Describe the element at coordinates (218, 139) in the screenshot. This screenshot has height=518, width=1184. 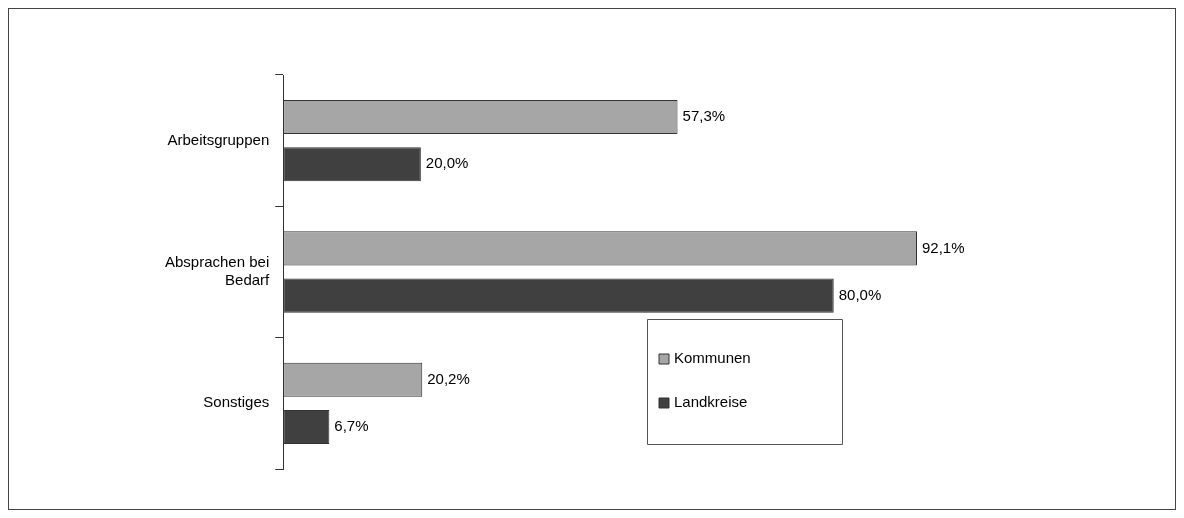
I see `y-tick-label: Arbeitsgruppen` at that location.